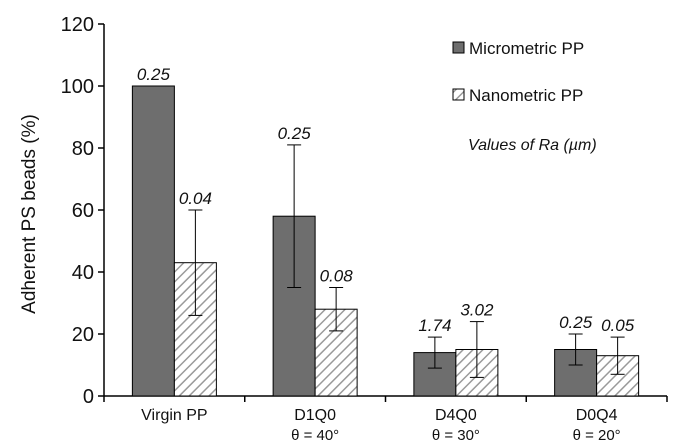 This screenshot has width=677, height=444. What do you see at coordinates (83, 273) in the screenshot?
I see `y-tick-label: 40` at bounding box center [83, 273].